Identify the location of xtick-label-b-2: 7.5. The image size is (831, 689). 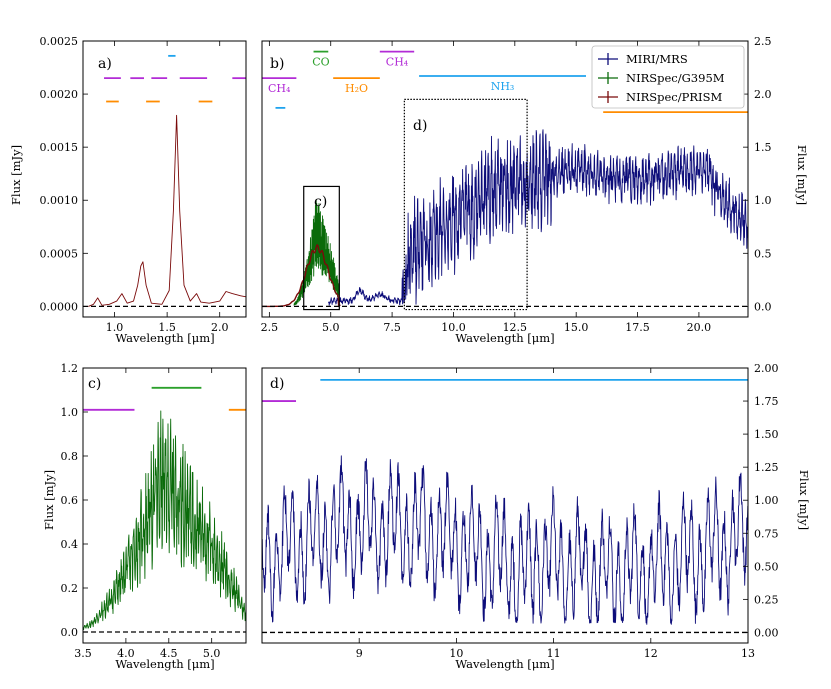
(392, 327).